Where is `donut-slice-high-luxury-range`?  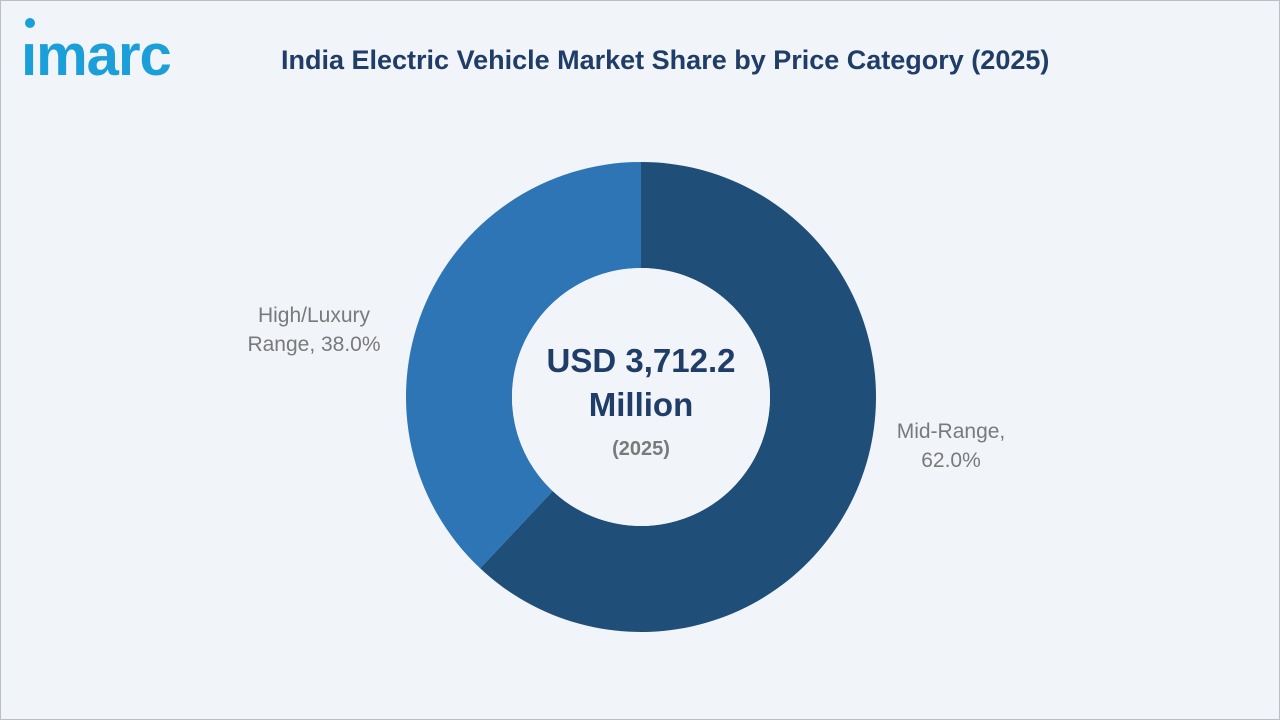
donut-slice-high-luxury-range is located at coordinates (523, 365).